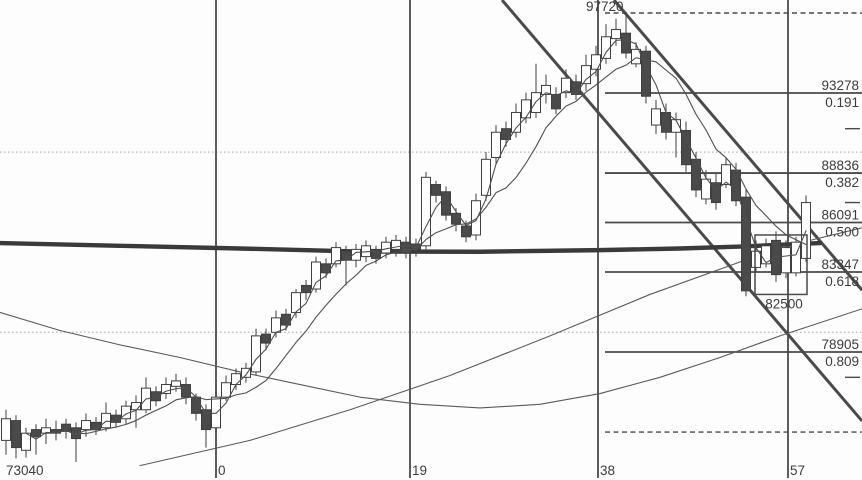 The height and width of the screenshot is (480, 862). Describe the element at coordinates (605, 7) in the screenshot. I see `high-price-label: 97720` at that location.